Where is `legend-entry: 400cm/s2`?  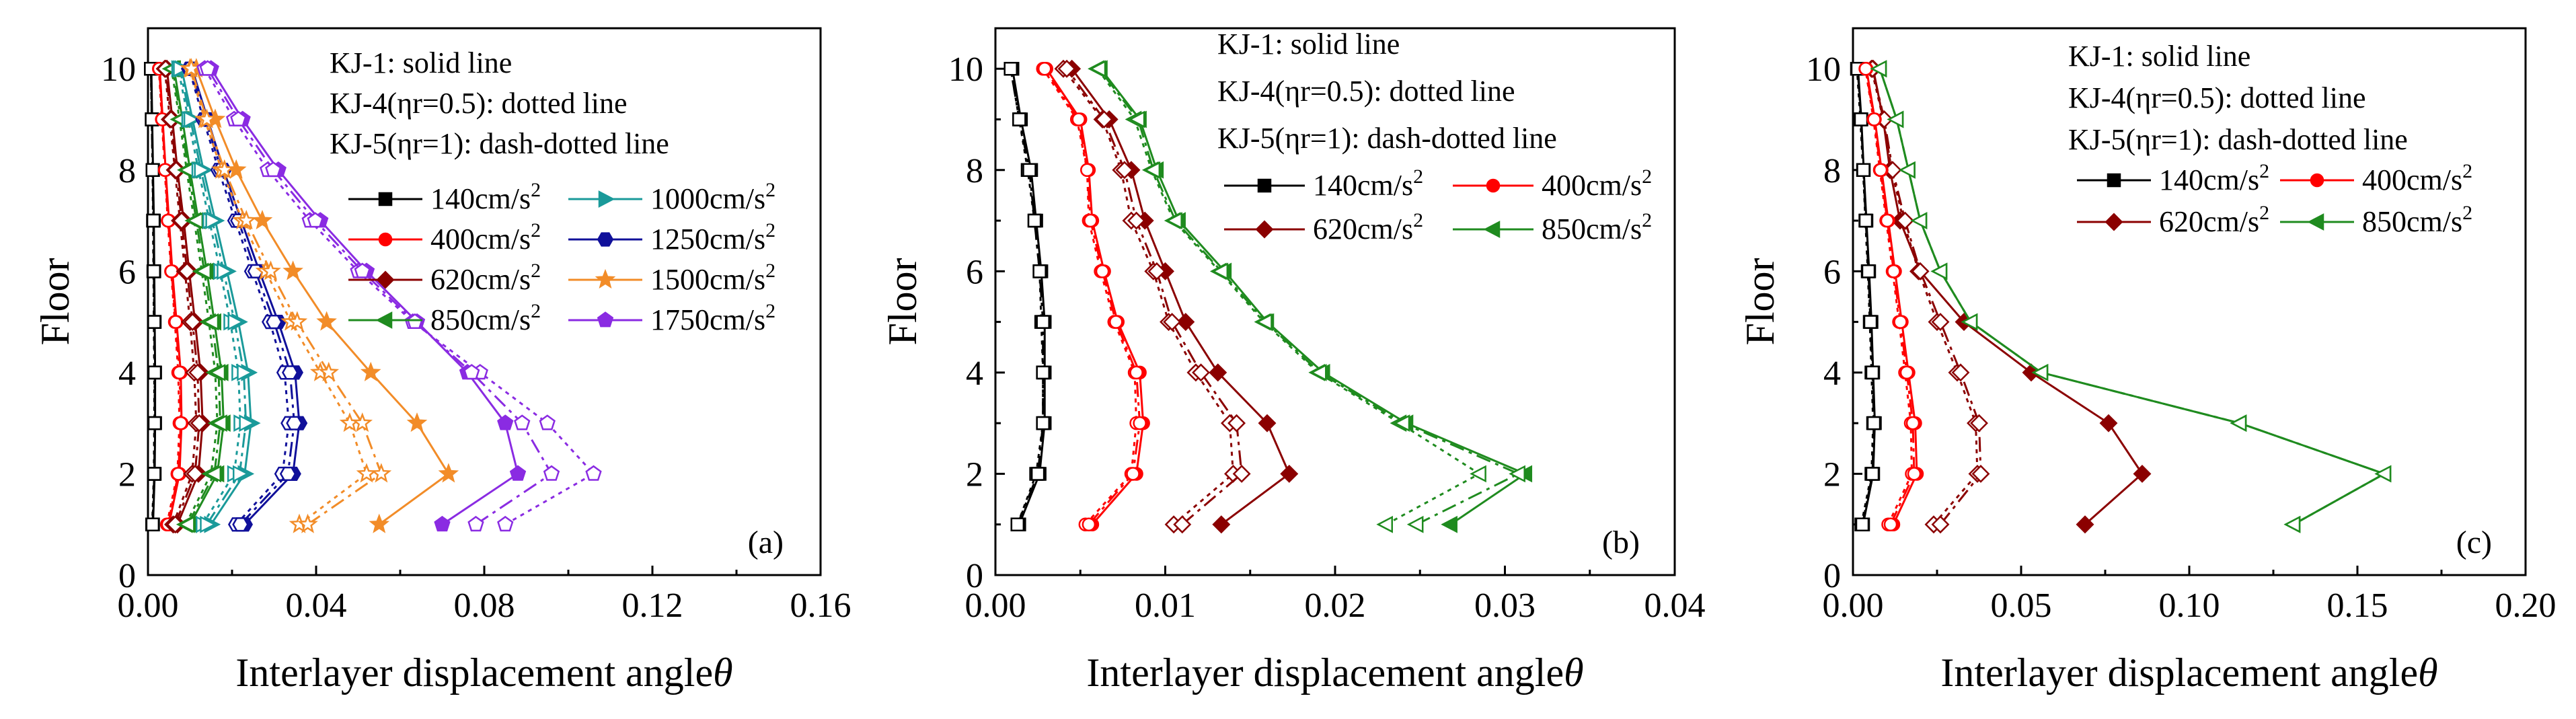 legend-entry: 400cm/s2 is located at coordinates (485, 237).